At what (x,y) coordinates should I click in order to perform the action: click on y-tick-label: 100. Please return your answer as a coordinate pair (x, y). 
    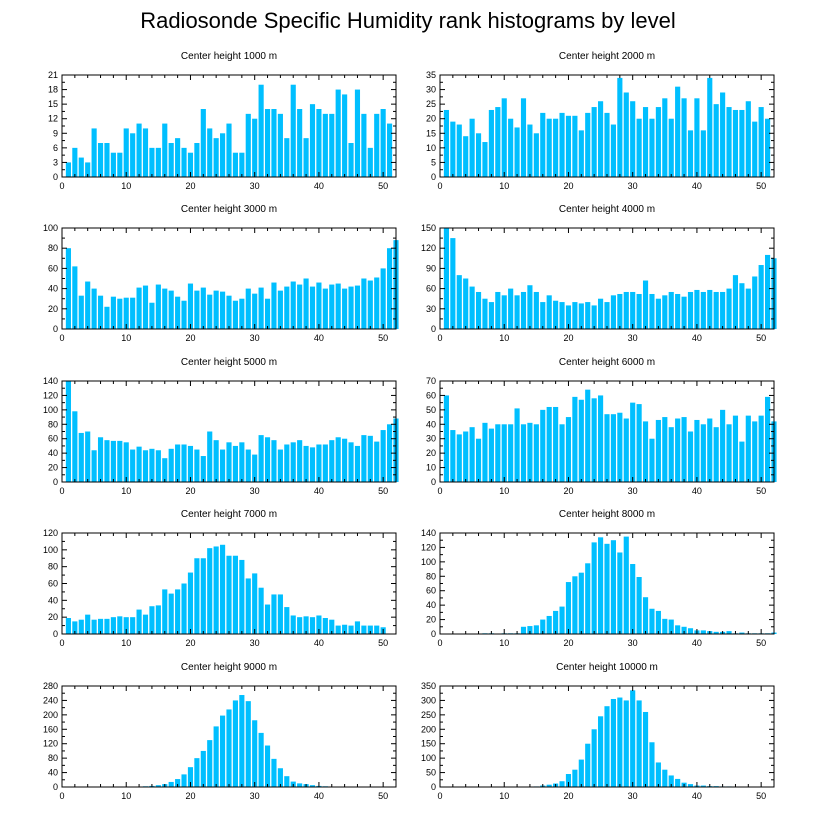
    Looking at the image, I should click on (50, 550).